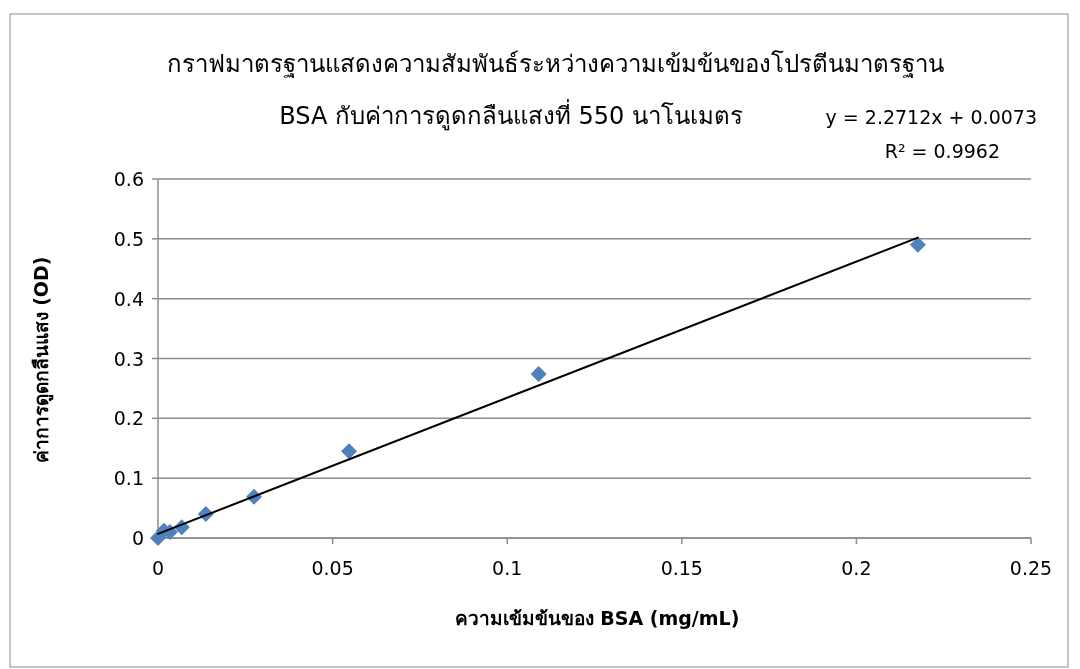  I want to click on text: y = 2.2712x + 0.0073, so click(931, 117).